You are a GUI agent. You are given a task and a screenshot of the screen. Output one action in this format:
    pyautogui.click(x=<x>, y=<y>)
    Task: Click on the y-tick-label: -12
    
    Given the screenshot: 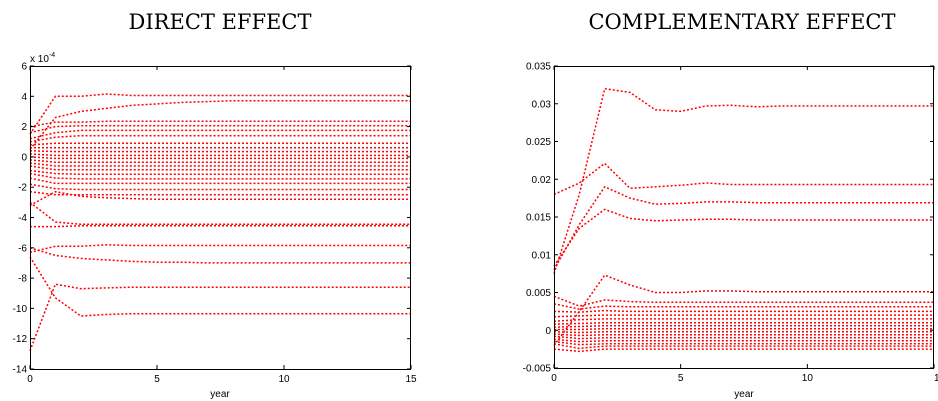 What is the action you would take?
    pyautogui.click(x=20, y=339)
    